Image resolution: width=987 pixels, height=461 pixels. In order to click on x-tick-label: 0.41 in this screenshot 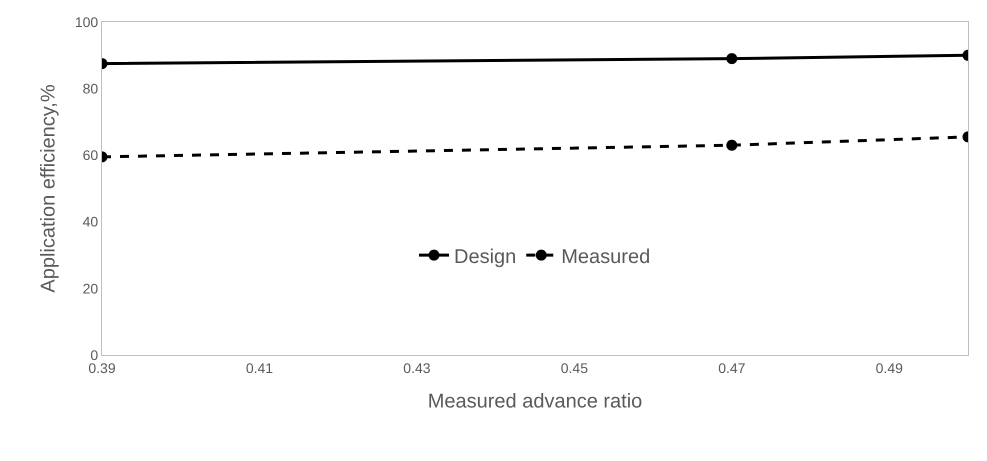, I will do `click(260, 368)`.